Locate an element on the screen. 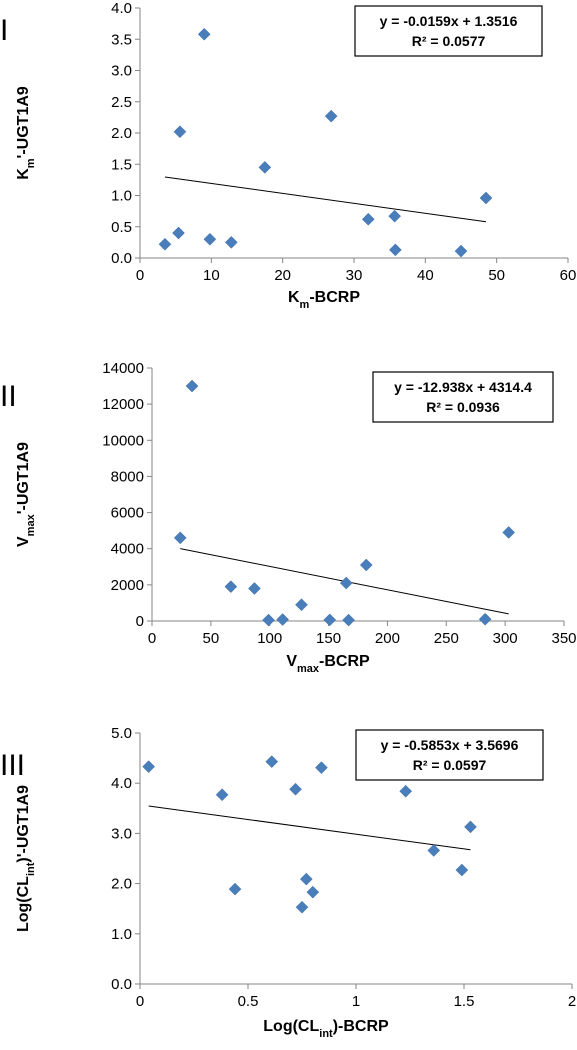 The image size is (577, 1050). label-subscript: m is located at coordinates (305, 305).